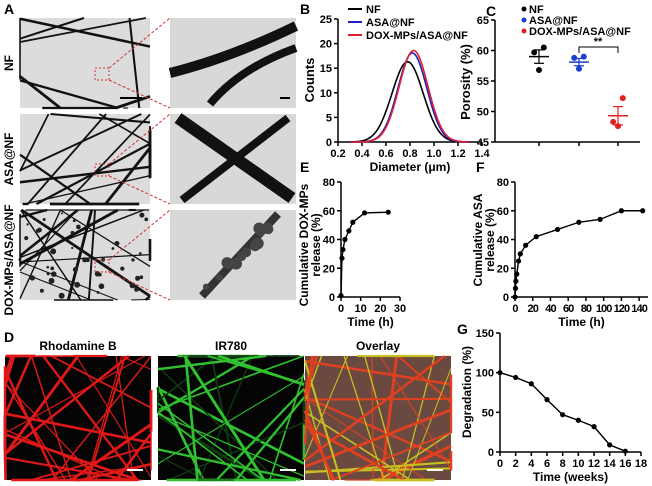 Image resolution: width=652 pixels, height=486 pixels. I want to click on y-axis-label: release (%), so click(316, 244).